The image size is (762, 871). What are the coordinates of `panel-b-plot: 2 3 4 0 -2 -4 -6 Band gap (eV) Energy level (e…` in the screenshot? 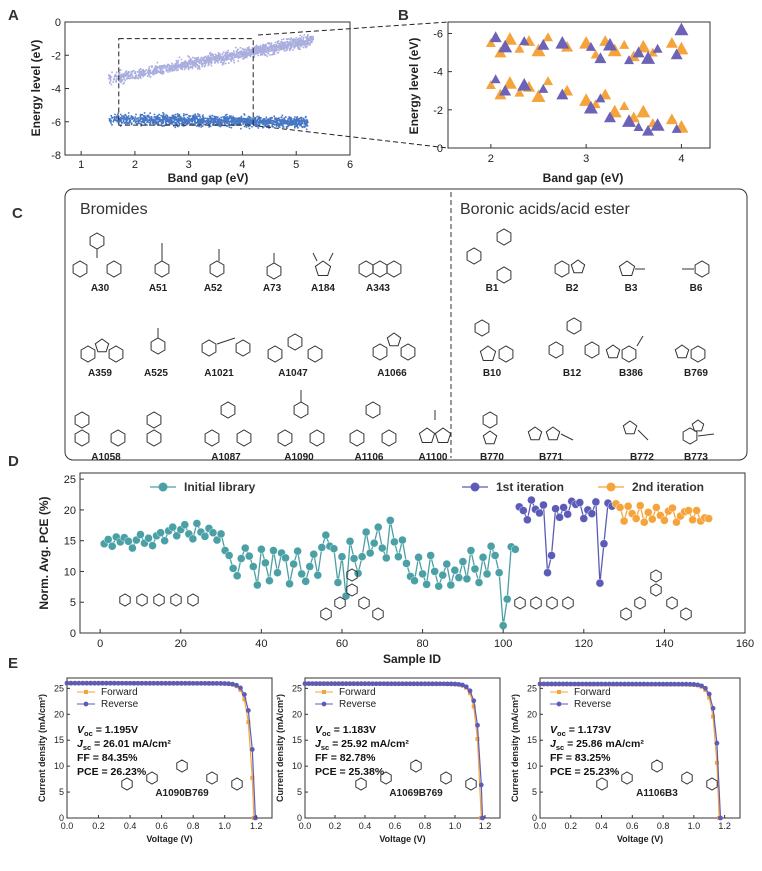 It's located at (559, 103).